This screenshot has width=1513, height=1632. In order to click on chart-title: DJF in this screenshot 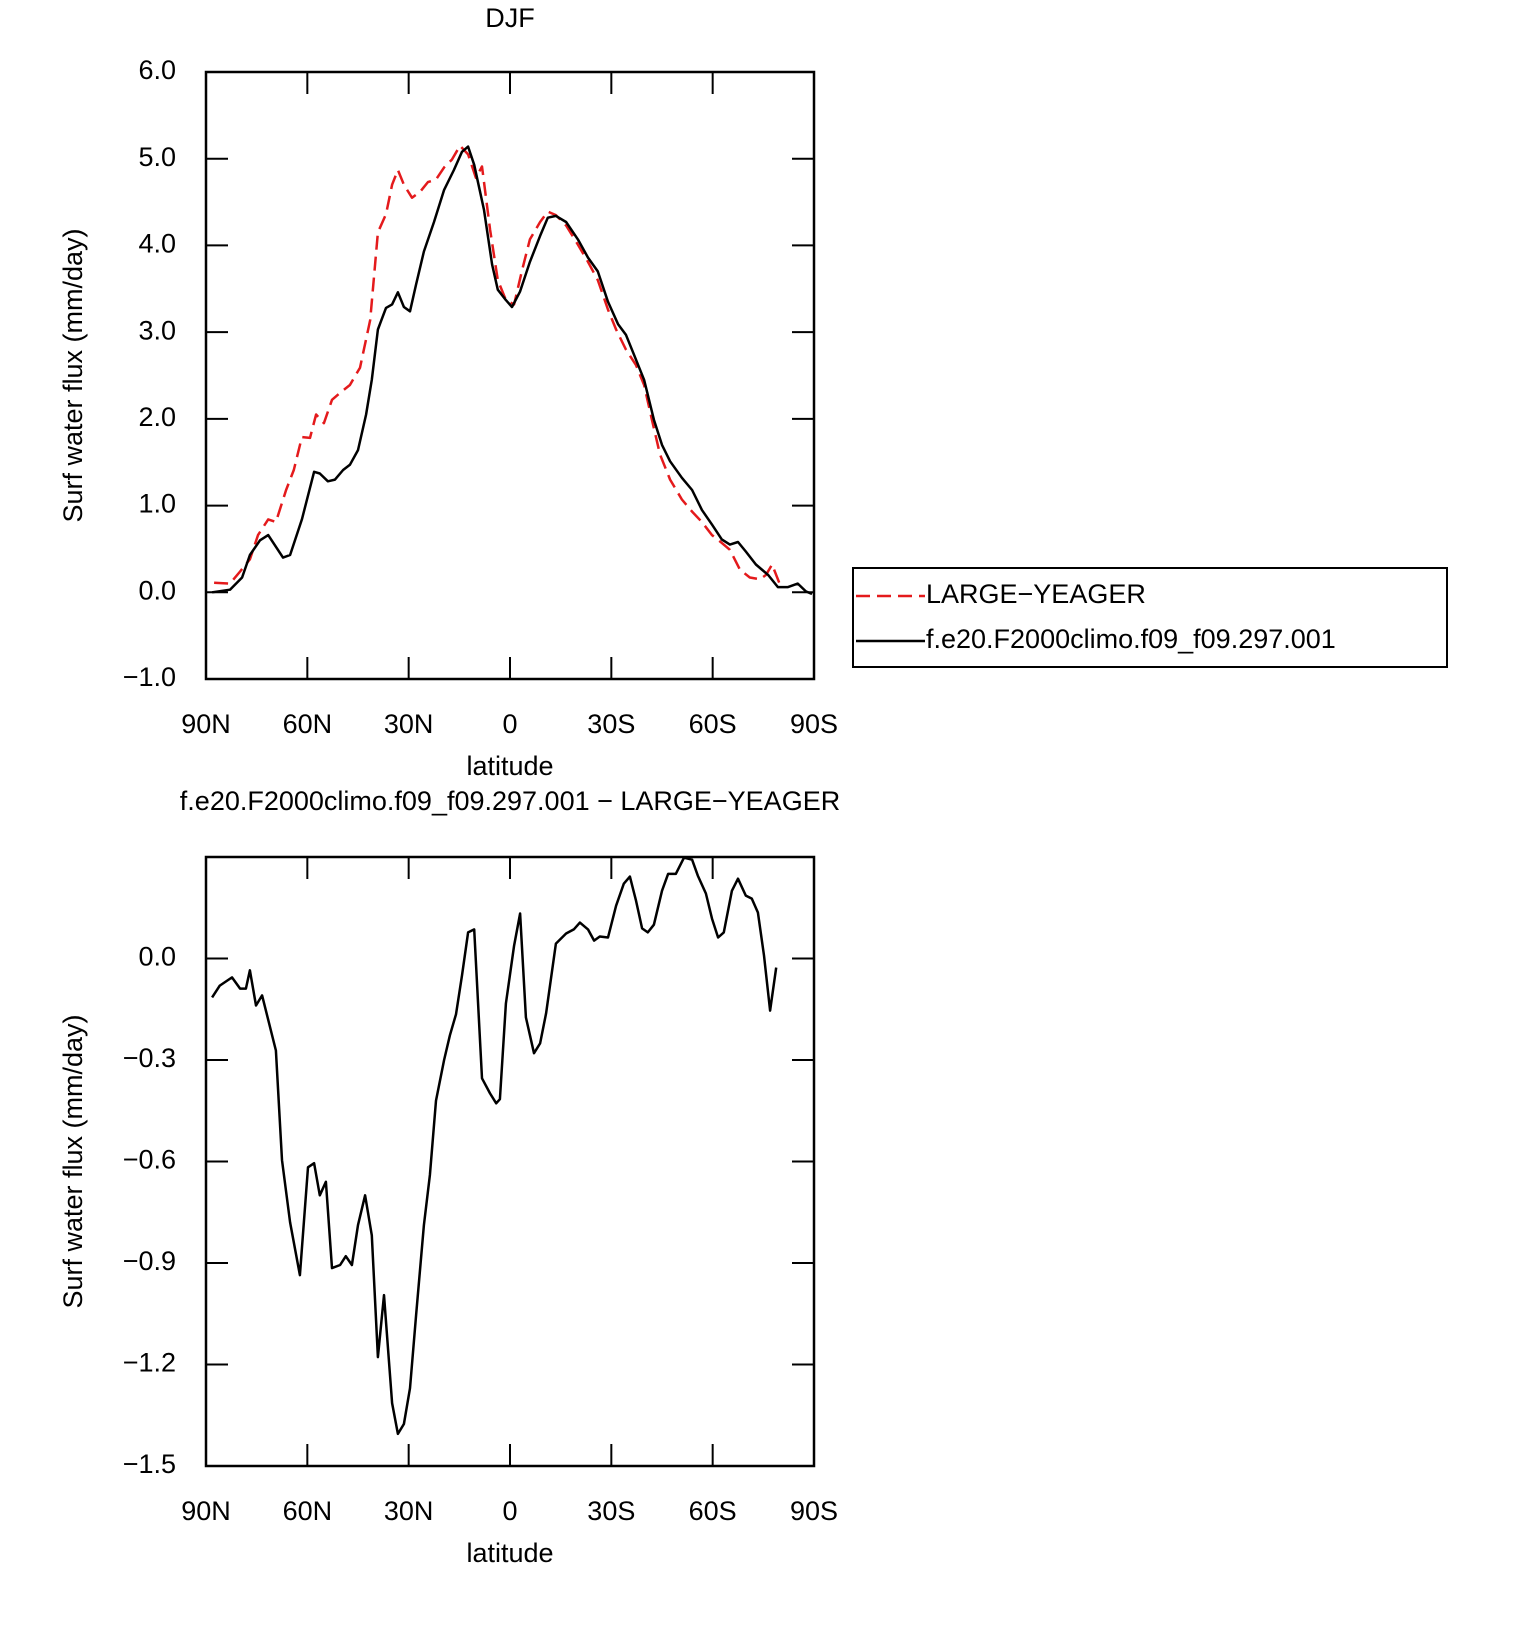, I will do `click(510, 18)`.